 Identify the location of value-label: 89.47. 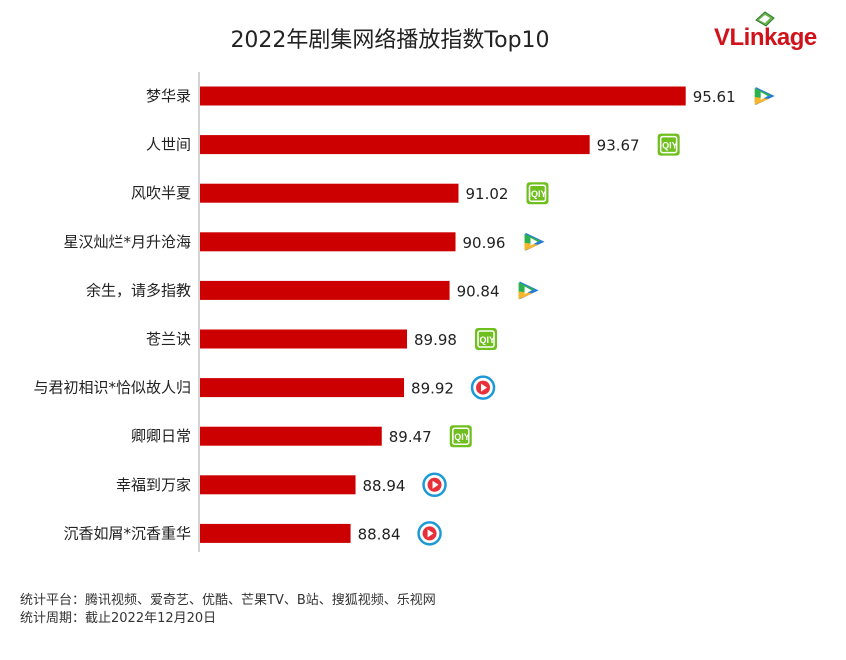
(410, 437).